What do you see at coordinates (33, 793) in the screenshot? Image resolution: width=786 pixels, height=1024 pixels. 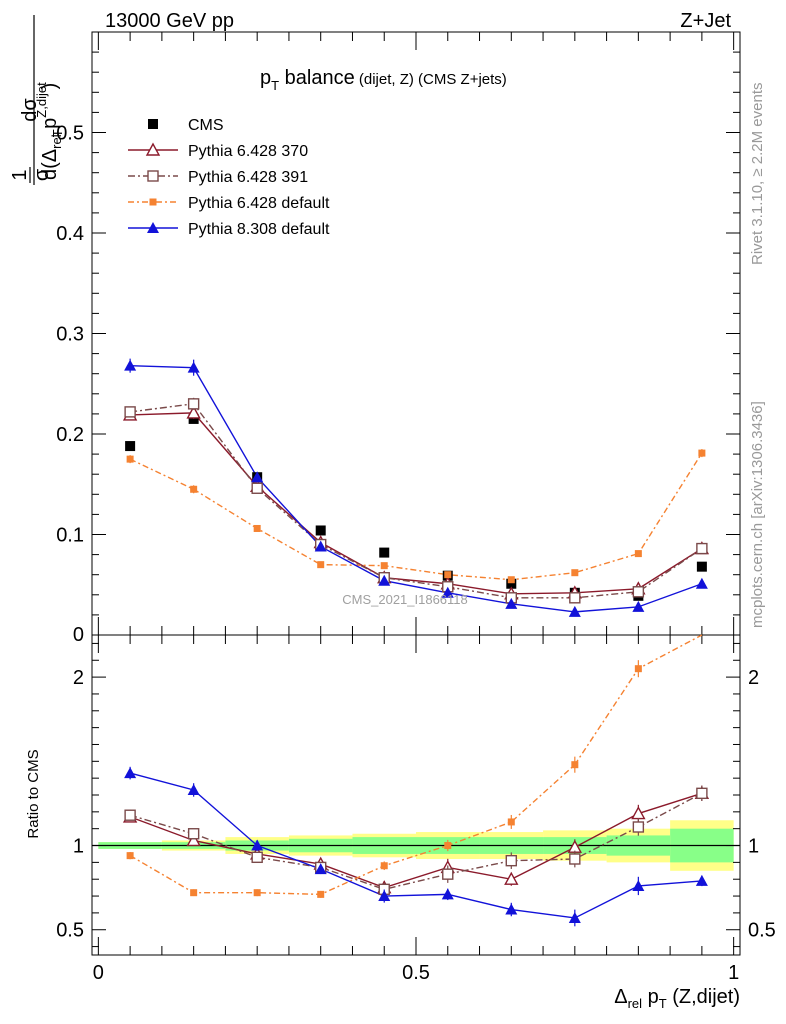 I see `y-axis-label-ratio: Ratio to CMS` at bounding box center [33, 793].